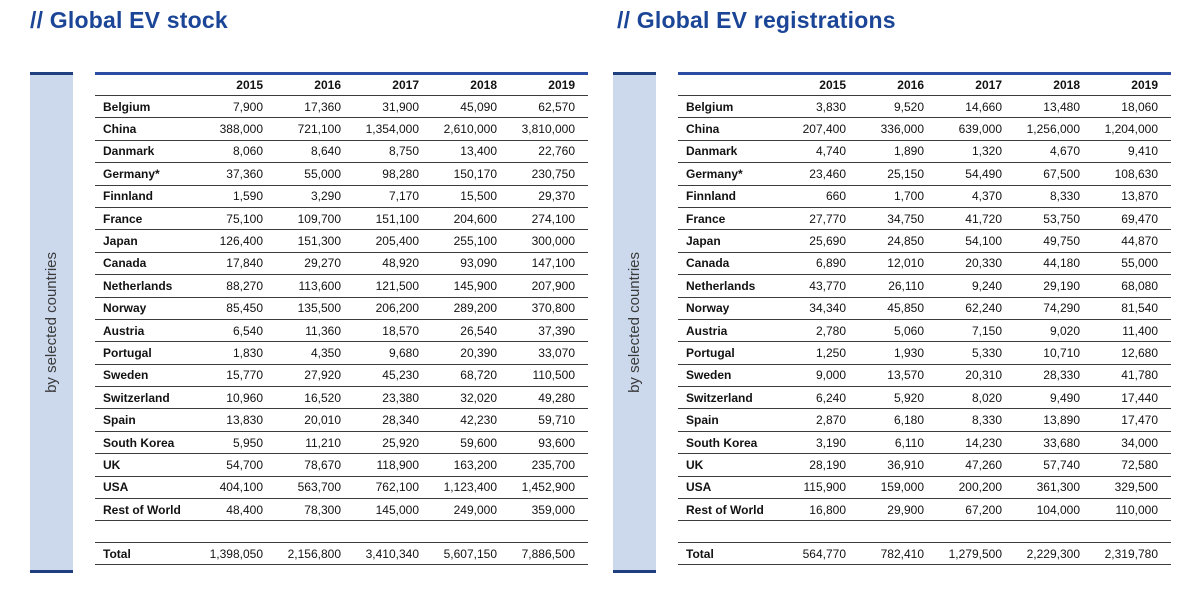 This screenshot has height=600, width=1200. I want to click on value-cell: 8,330, so click(1064, 196).